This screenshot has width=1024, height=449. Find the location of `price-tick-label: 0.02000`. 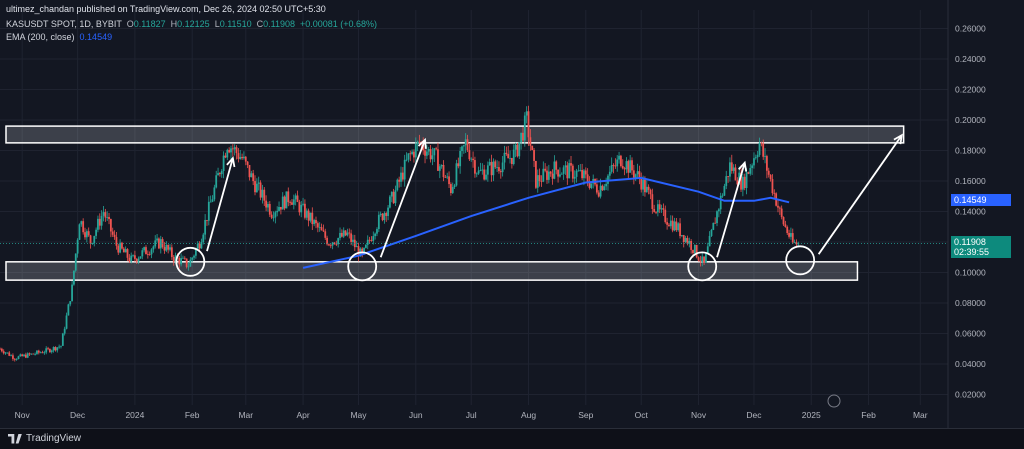

price-tick-label: 0.02000 is located at coordinates (970, 395).